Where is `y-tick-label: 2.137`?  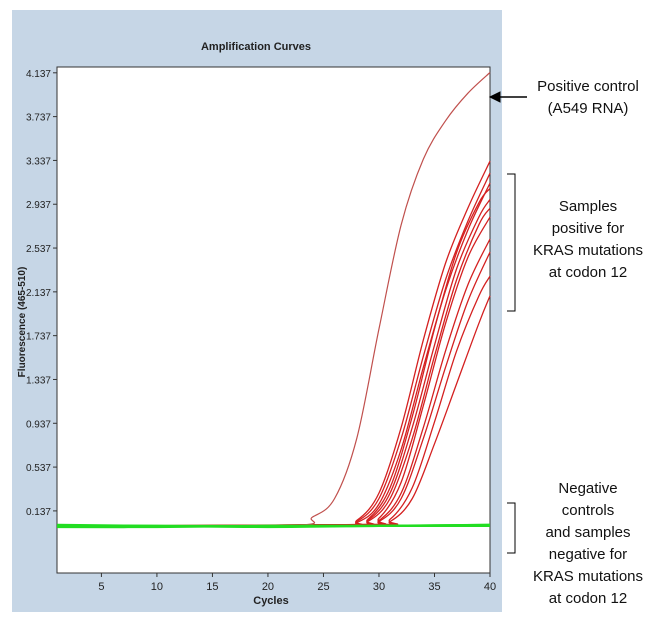 y-tick-label: 2.137 is located at coordinates (38, 293).